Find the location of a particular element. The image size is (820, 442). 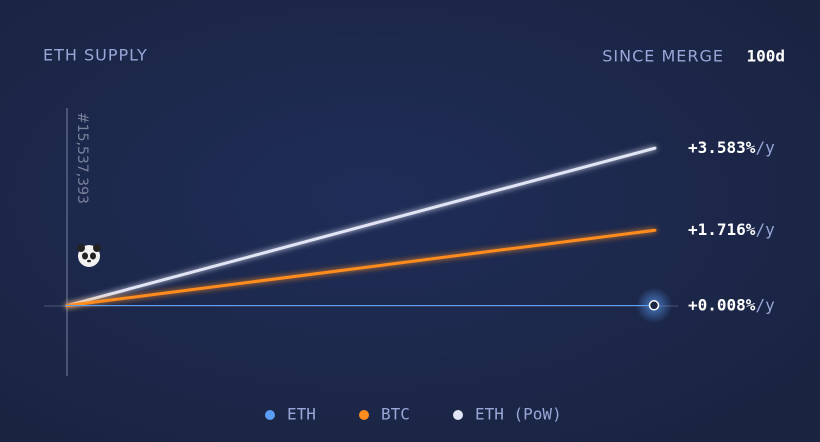

hover-point is located at coordinates (654, 305).